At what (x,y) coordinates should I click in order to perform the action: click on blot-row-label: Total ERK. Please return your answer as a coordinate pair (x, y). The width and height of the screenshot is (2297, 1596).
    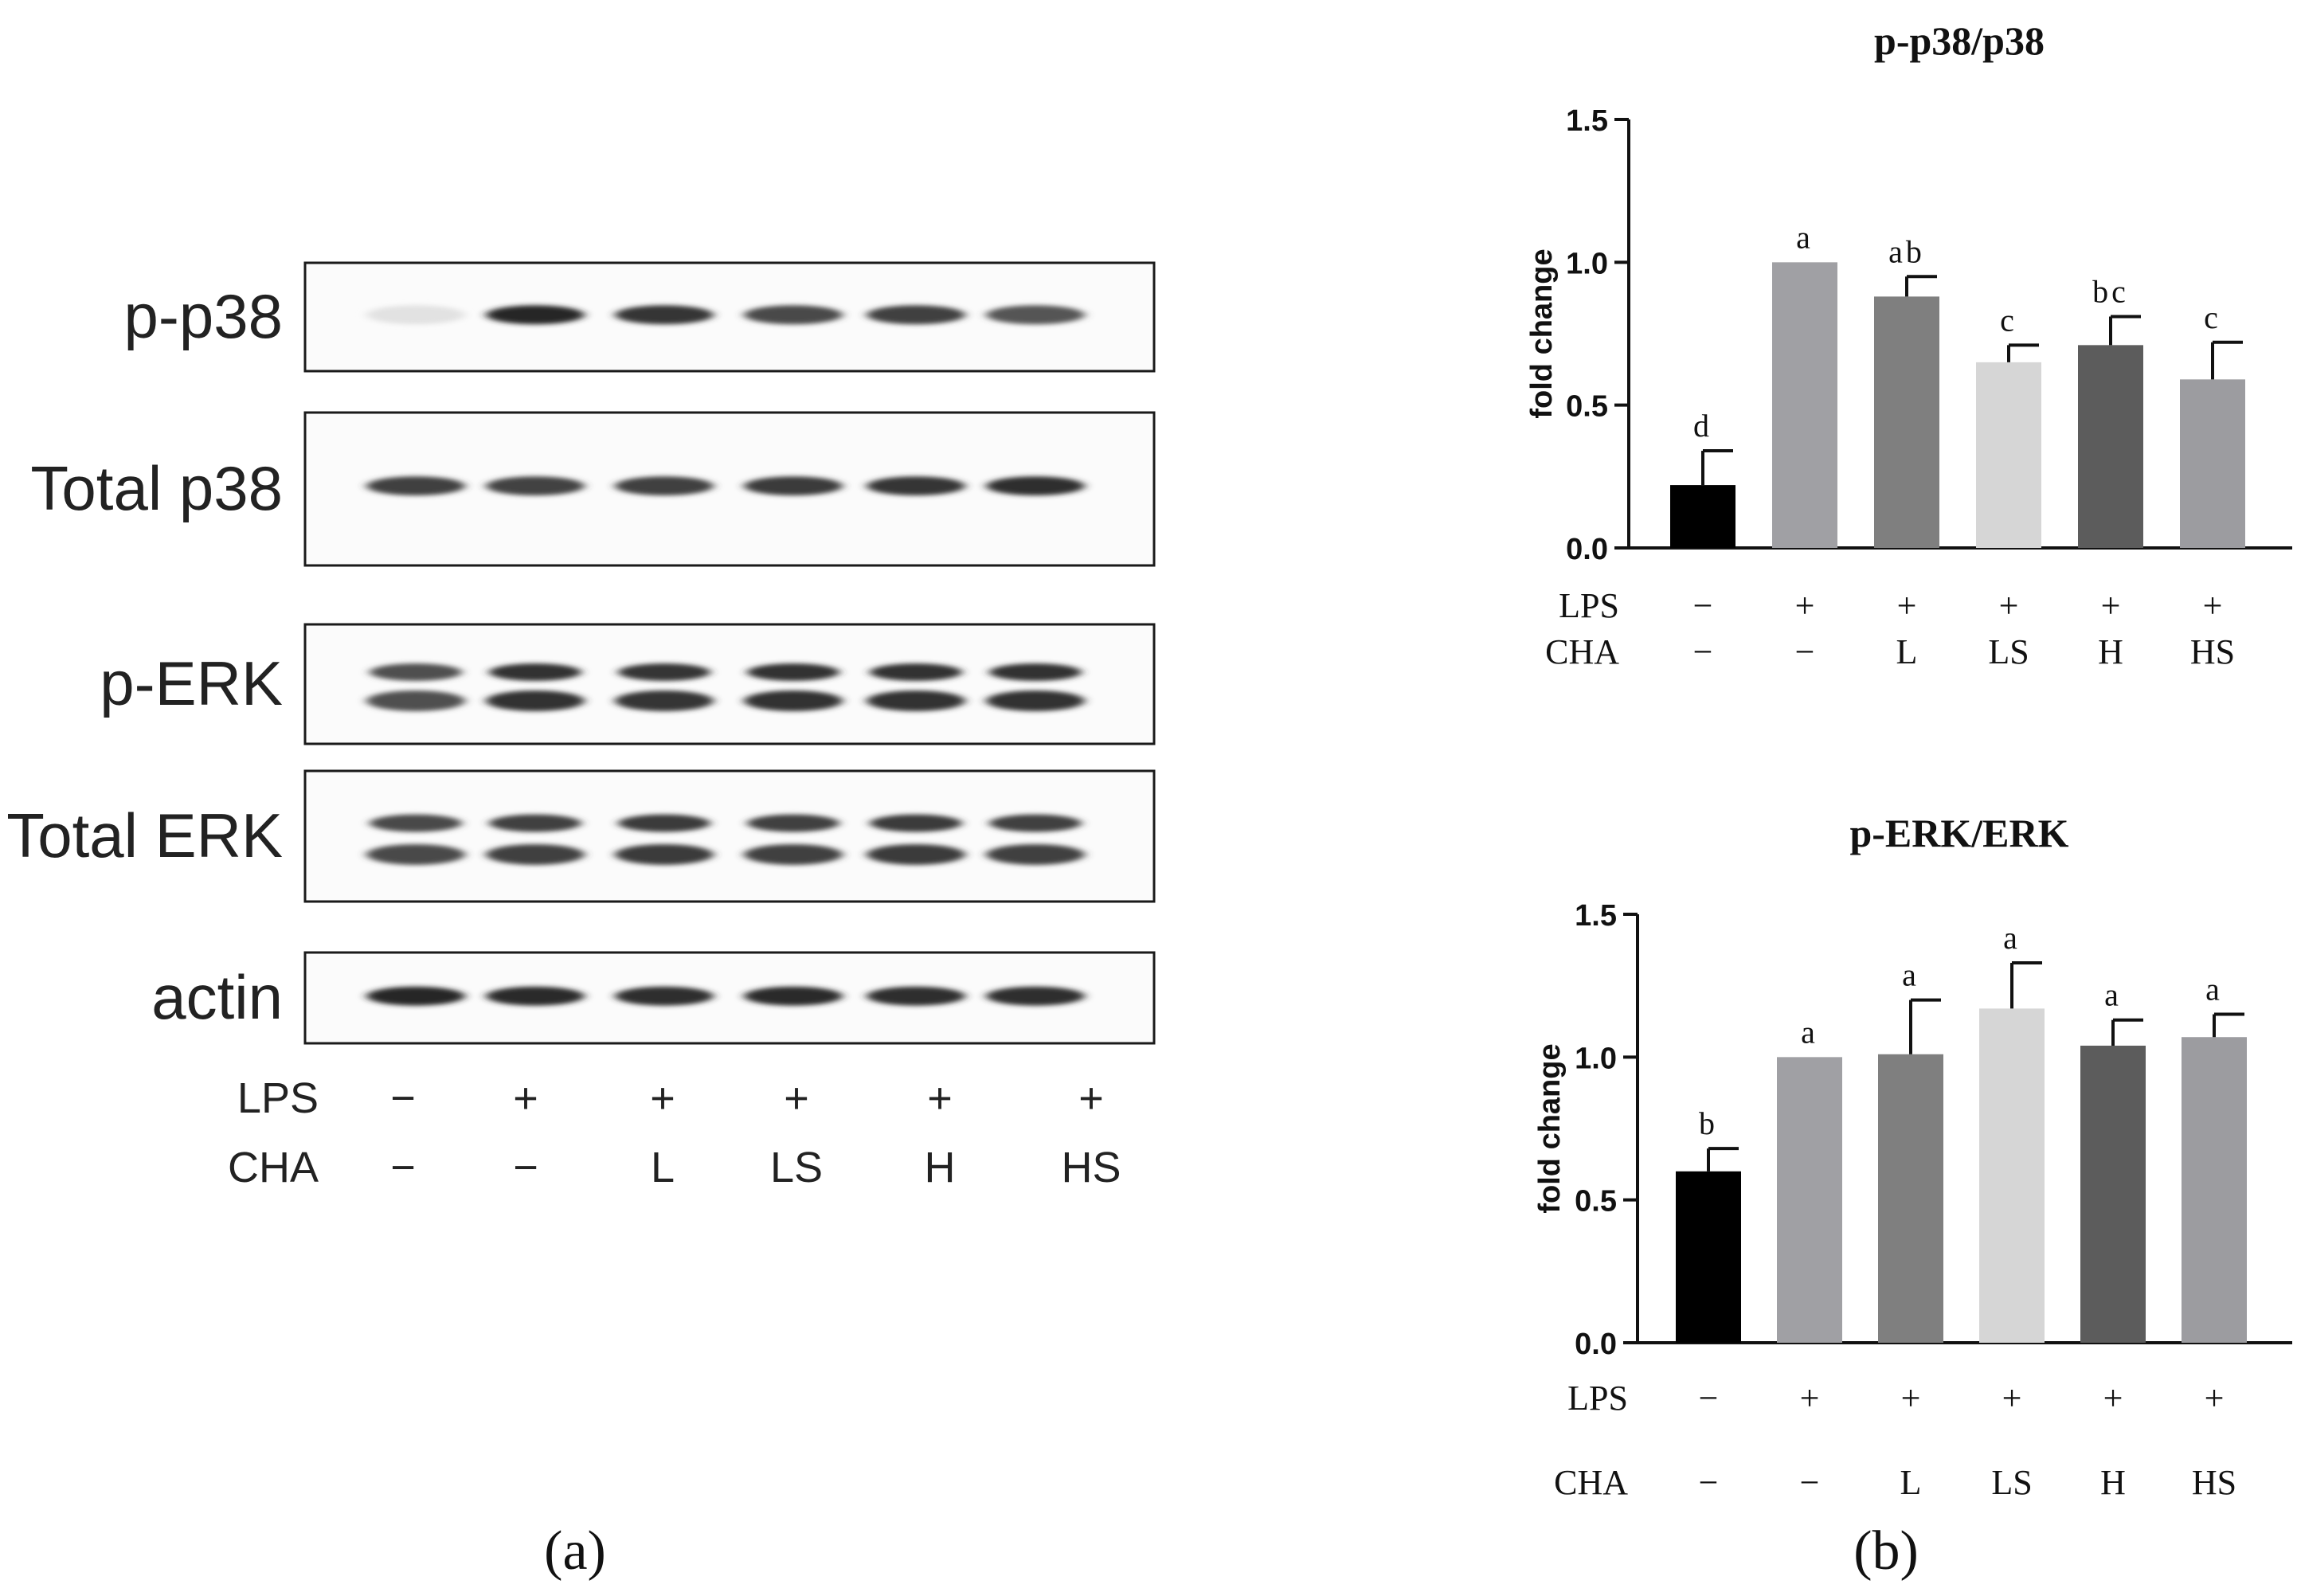
    Looking at the image, I should click on (144, 835).